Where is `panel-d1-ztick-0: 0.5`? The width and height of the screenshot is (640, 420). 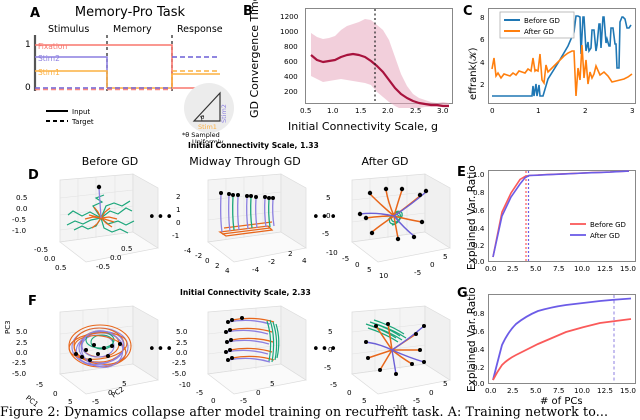 panel-d1-ztick-0: 0.5 is located at coordinates (127, 248).